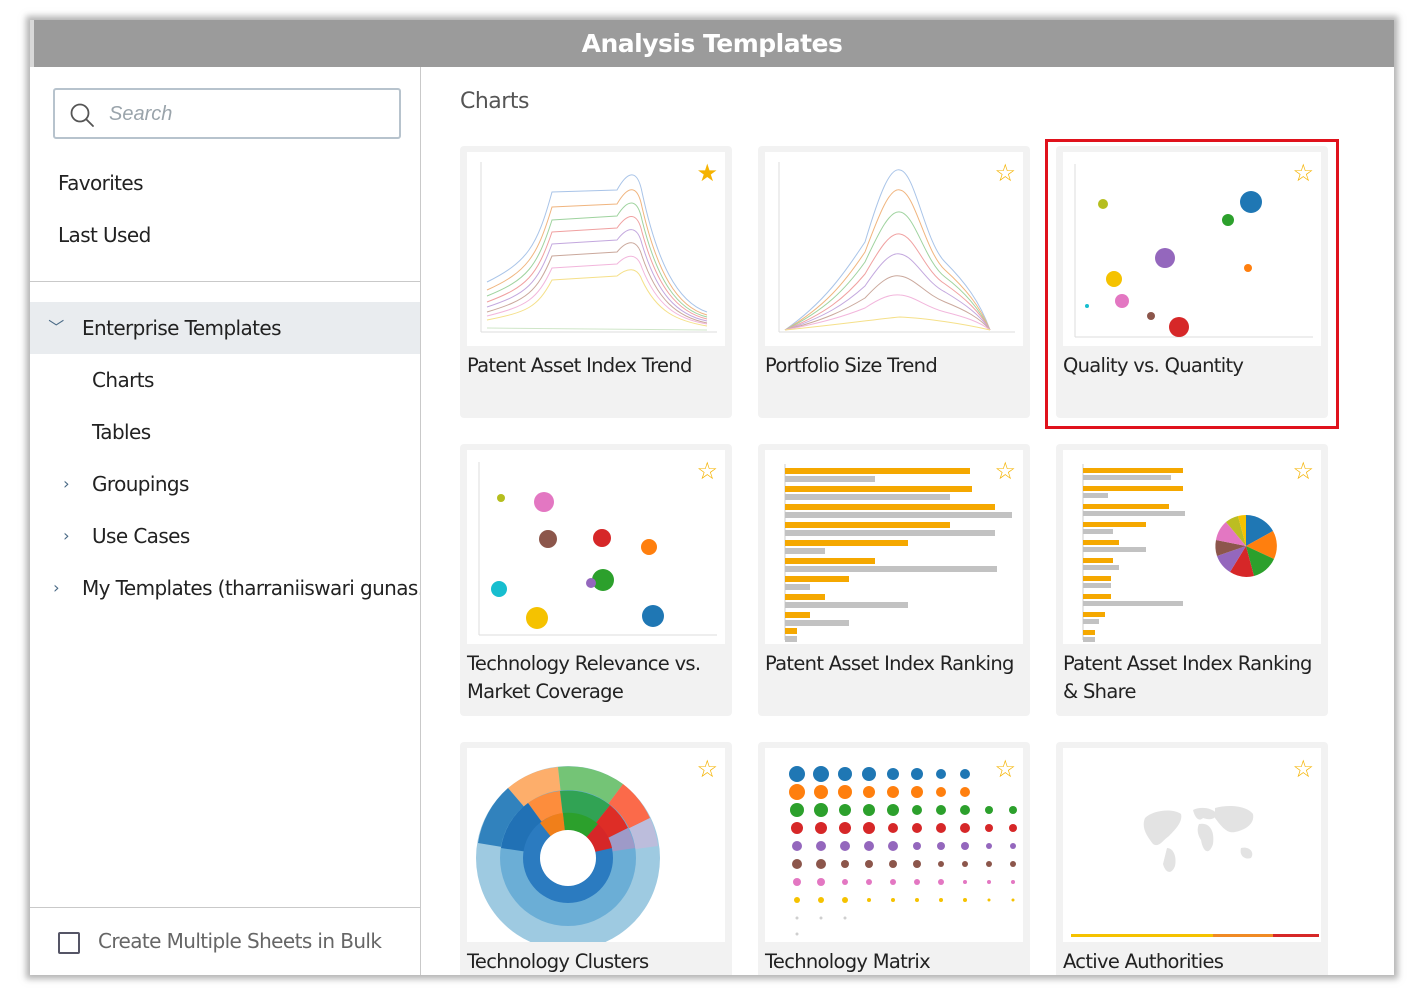  Describe the element at coordinates (225, 484) in the screenshot. I see `tree-item-groupings: › Groupings` at that location.